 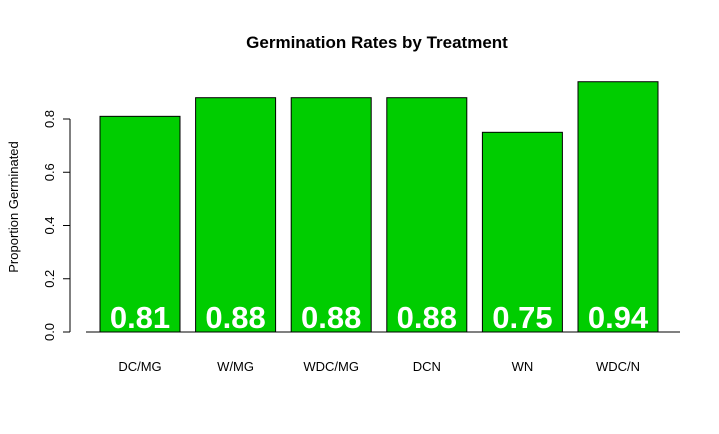 I want to click on chart-title: Germination Rates by Treatment, so click(x=377, y=42).